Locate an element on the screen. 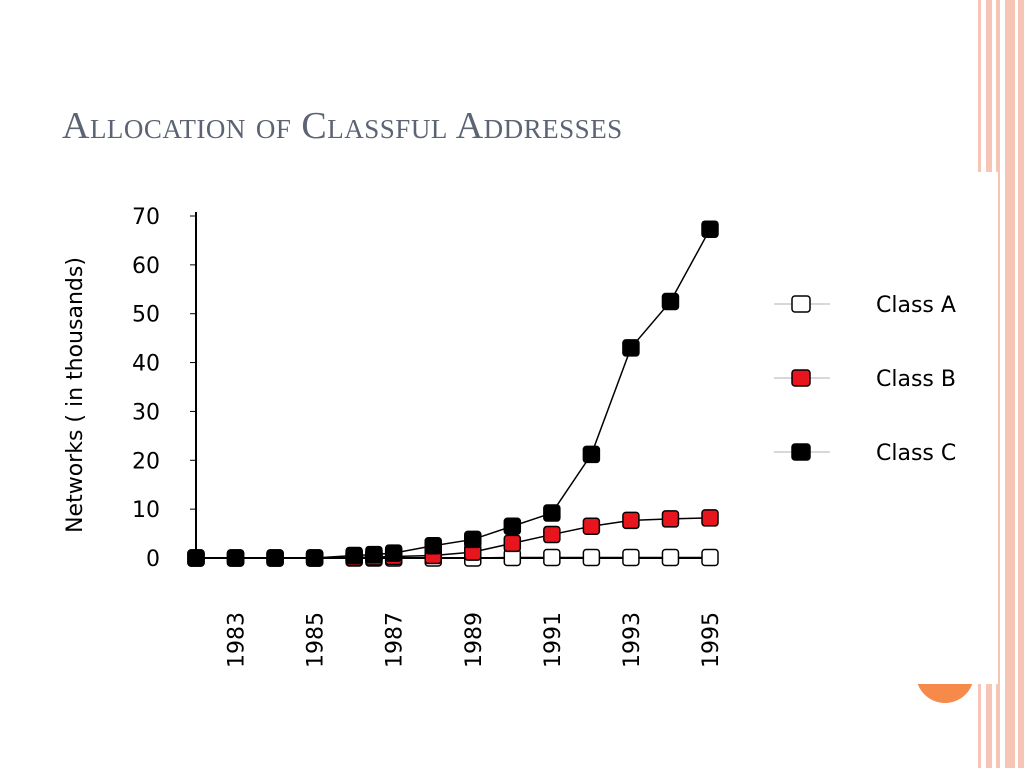 This screenshot has width=1024, height=768. x-tick-label: 1989 is located at coordinates (474, 640).